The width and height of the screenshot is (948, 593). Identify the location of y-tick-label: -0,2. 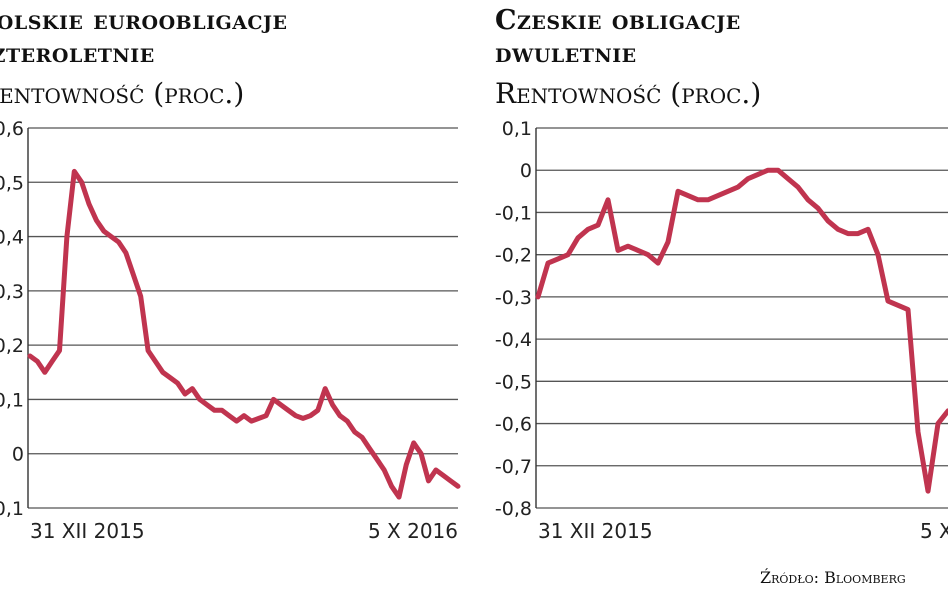
(513, 256).